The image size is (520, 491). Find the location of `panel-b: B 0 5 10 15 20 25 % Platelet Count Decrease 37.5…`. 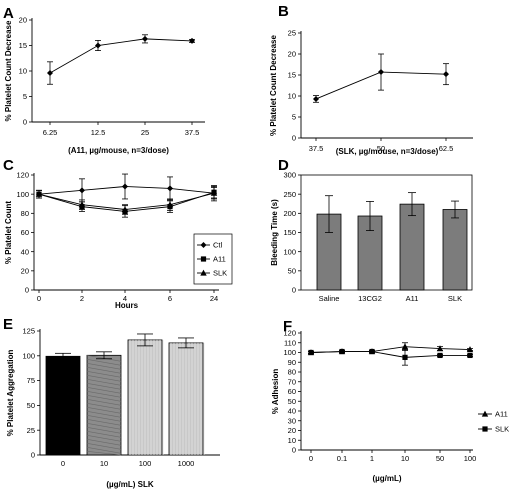

panel-b: B 0 5 10 15 20 25 % Platelet Count Decrease 37.5… is located at coordinates (371, 79).